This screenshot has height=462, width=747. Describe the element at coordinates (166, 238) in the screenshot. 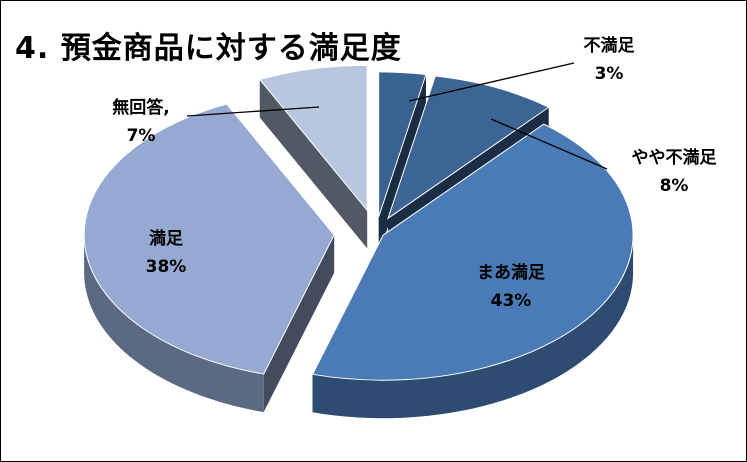

I see `slice-label: 満足` at that location.